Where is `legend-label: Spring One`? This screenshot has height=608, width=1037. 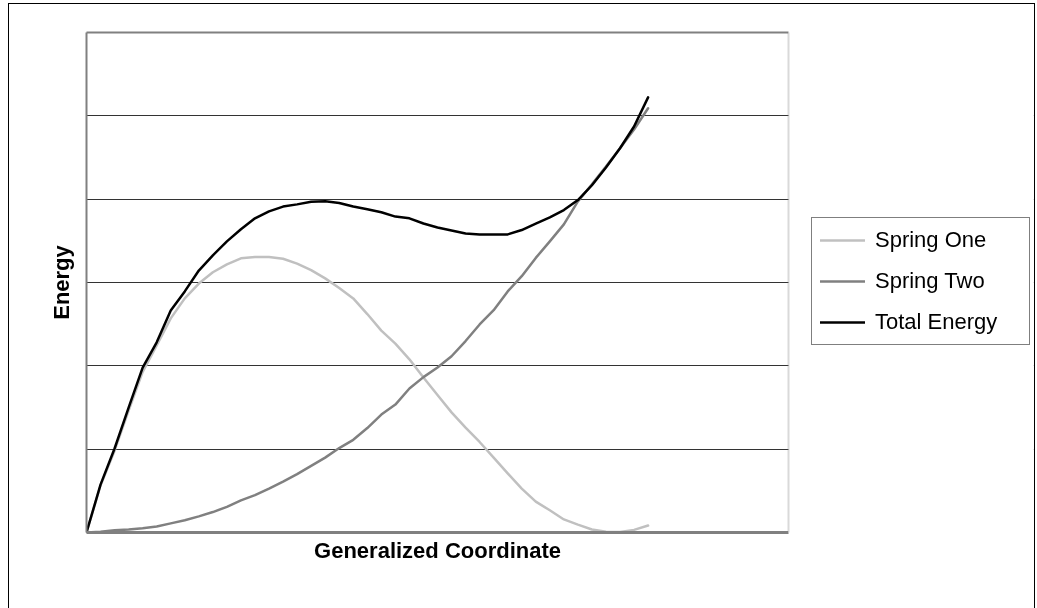 legend-label: Spring One is located at coordinates (931, 240).